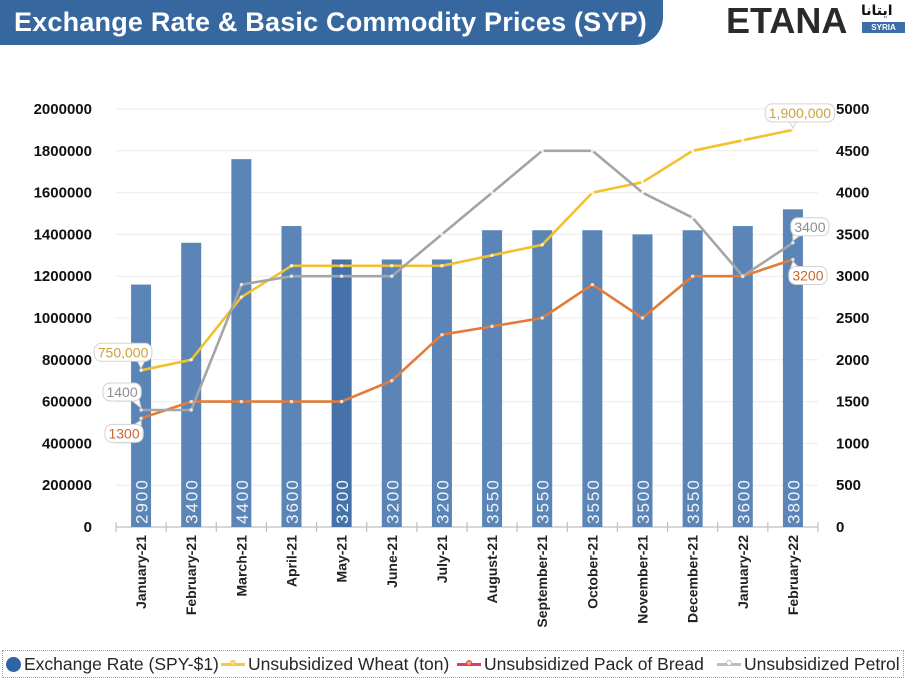 Image resolution: width=907 pixels, height=680 pixels. Describe the element at coordinates (63, 109) in the screenshot. I see `y-left-tick-label: 2000000` at that location.